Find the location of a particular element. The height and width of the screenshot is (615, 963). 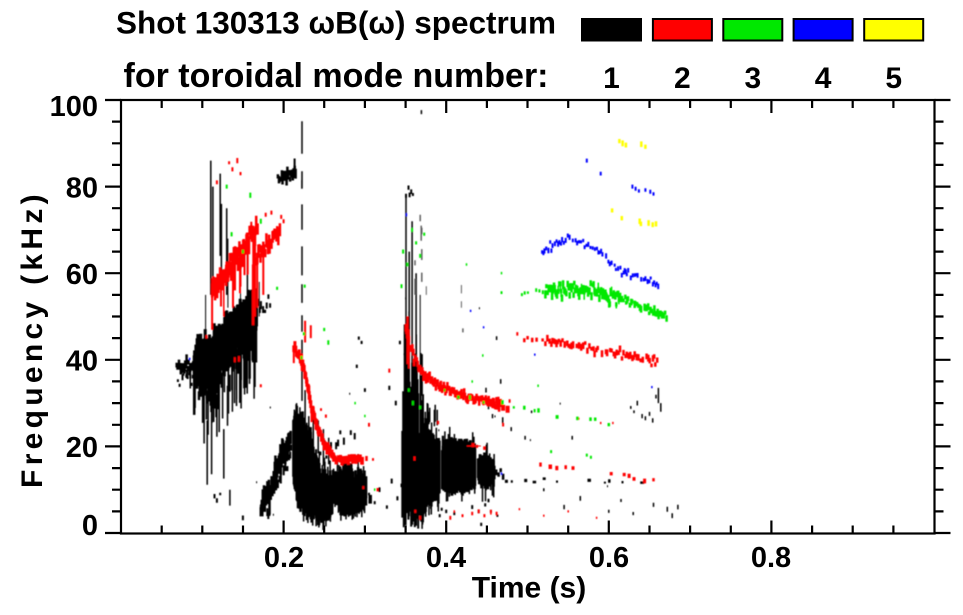

svg-text: 60 is located at coordinates (82, 275).